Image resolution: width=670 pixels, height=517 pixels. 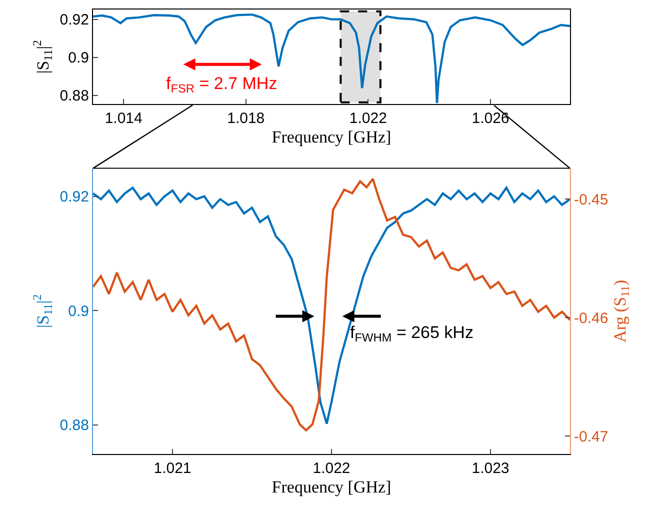 What do you see at coordinates (591, 318) in the screenshot?
I see `y2-tick-label: -0.46` at bounding box center [591, 318].